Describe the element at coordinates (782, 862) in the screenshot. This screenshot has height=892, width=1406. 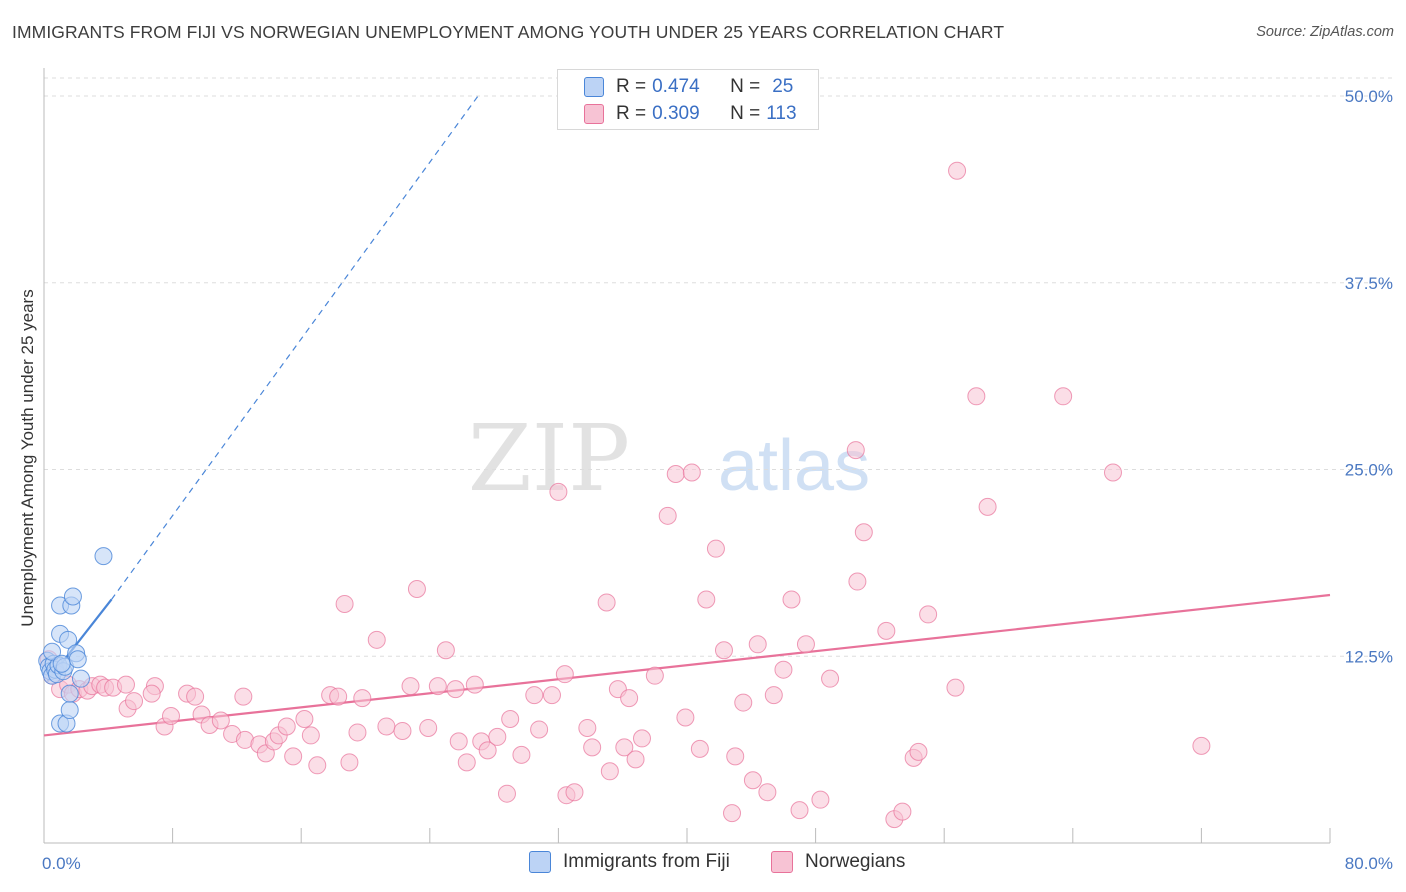
I see `norwegians-legend-swatch` at that location.